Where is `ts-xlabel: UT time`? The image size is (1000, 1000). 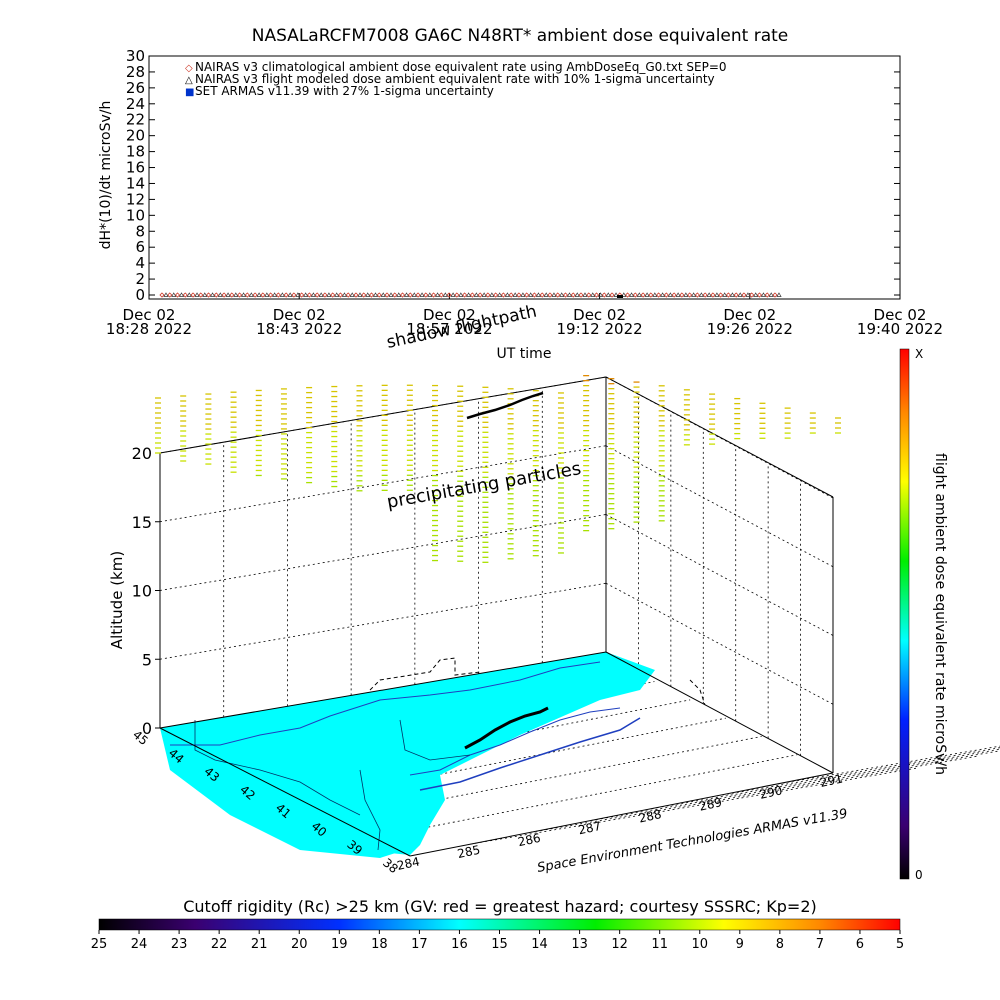 ts-xlabel: UT time is located at coordinates (524, 354).